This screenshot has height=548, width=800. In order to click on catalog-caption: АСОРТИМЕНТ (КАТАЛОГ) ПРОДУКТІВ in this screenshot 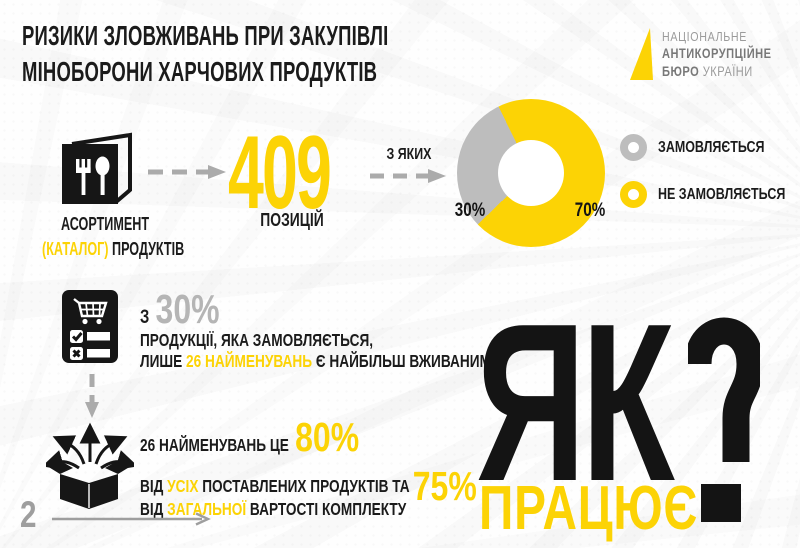, I will do `click(113, 237)`.